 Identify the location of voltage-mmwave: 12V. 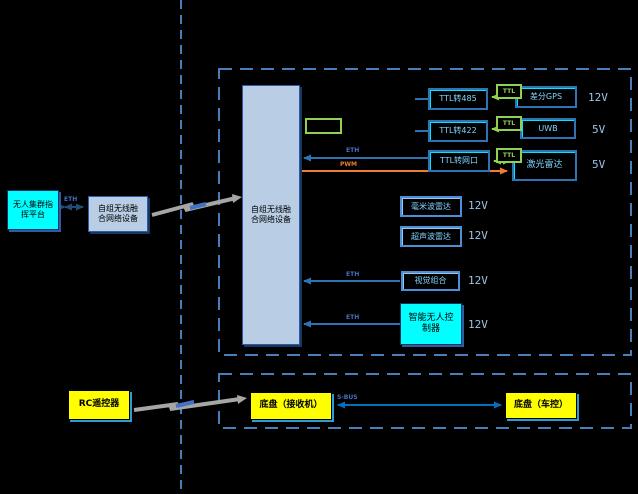
(478, 205).